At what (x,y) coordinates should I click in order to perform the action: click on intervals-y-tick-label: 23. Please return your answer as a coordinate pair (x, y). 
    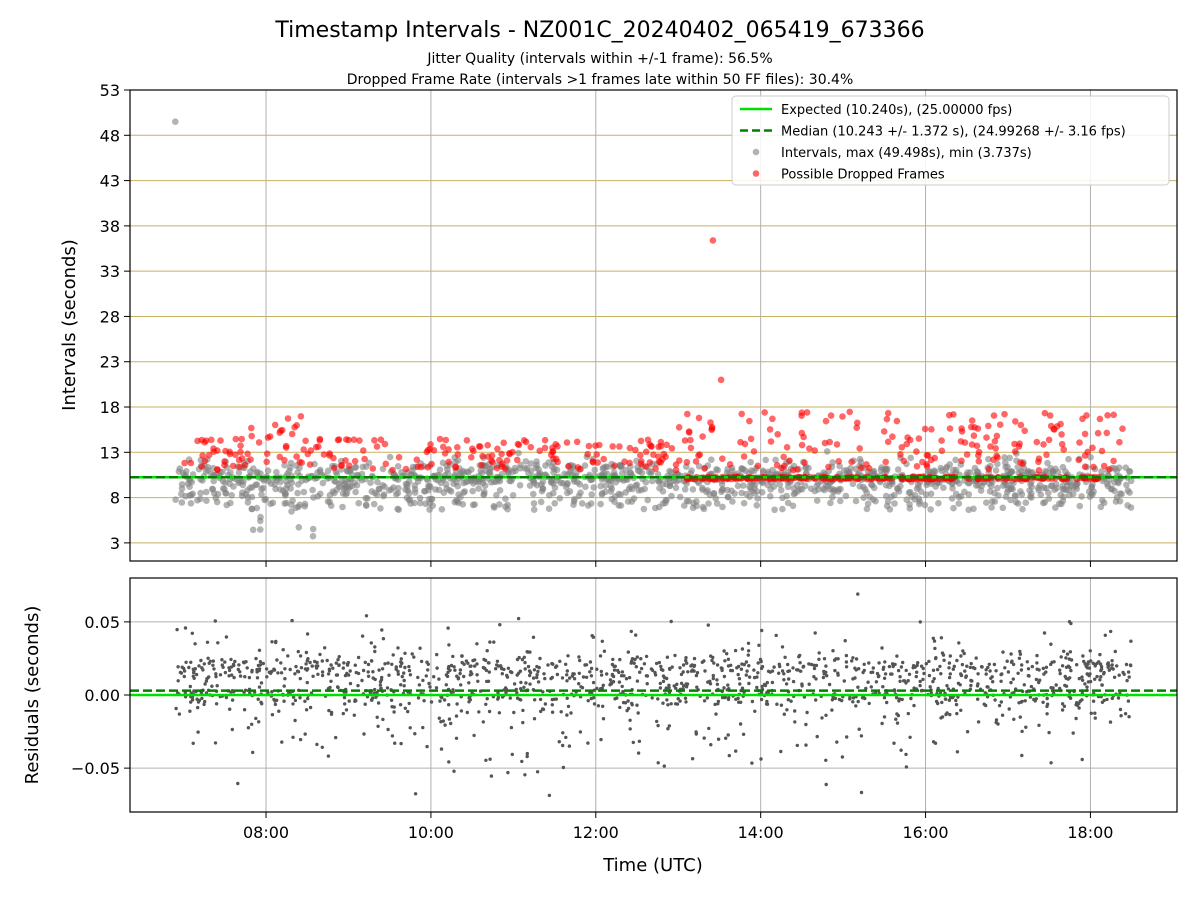
    Looking at the image, I should click on (110, 362).